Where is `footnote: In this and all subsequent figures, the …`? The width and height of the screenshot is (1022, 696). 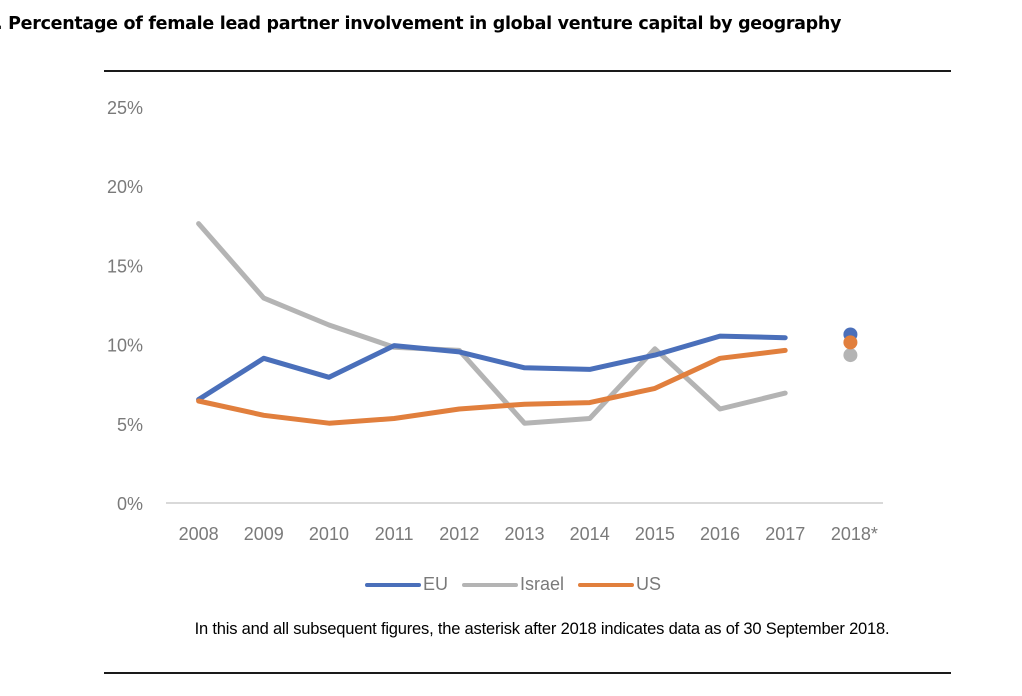 footnote: In this and all subsequent figures, the … is located at coordinates (542, 629).